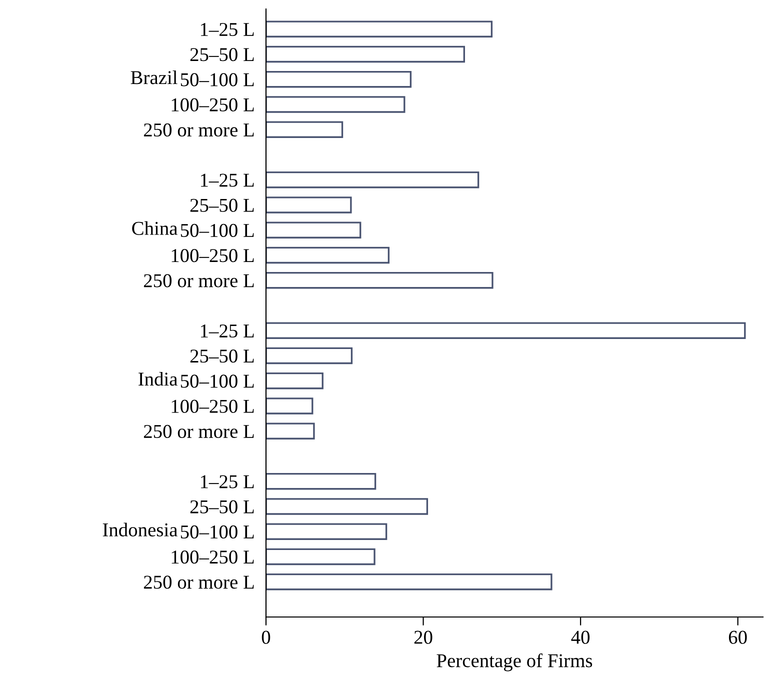  Describe the element at coordinates (158, 379) in the screenshot. I see `text: India` at that location.